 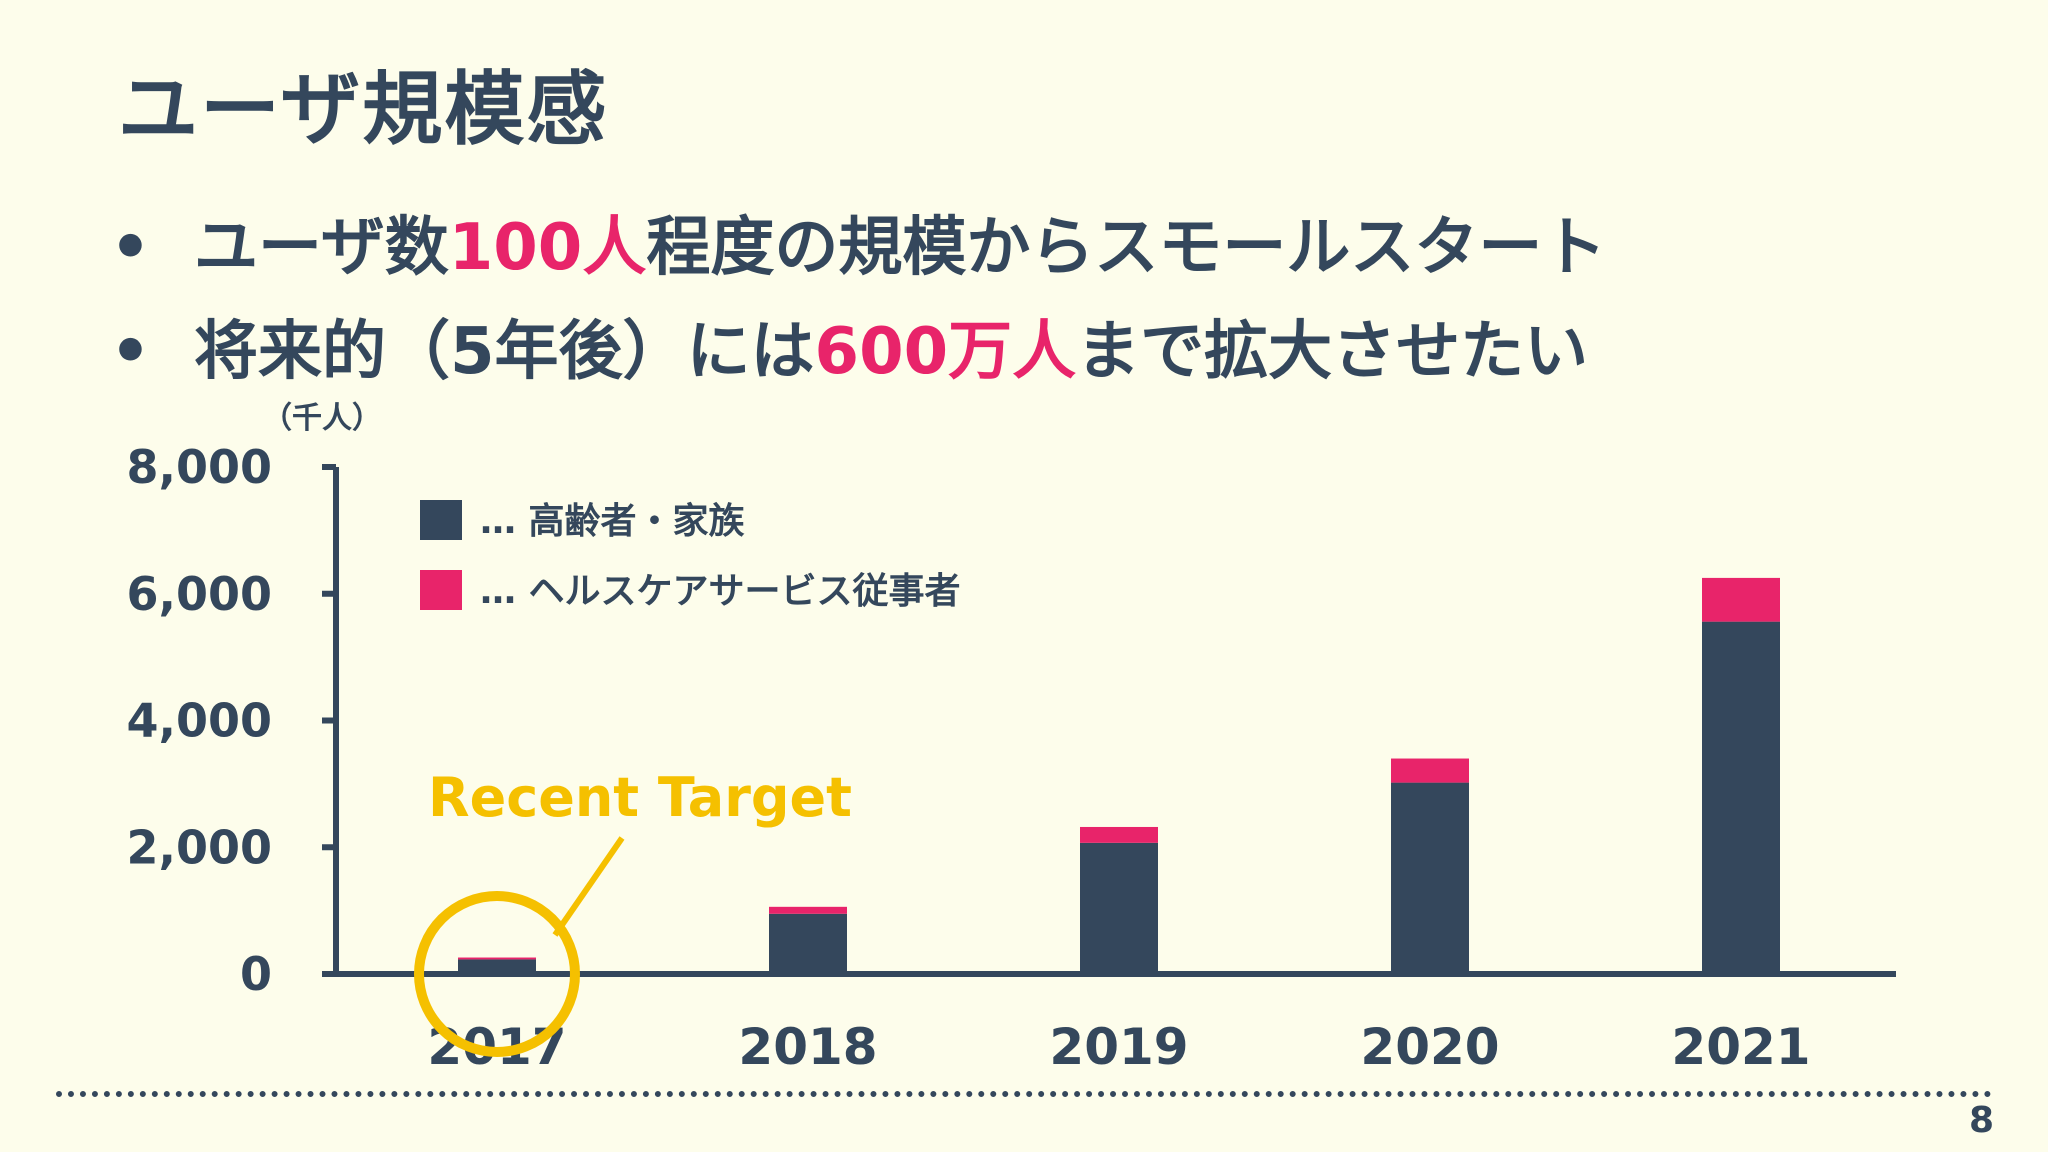 What do you see at coordinates (640, 797) in the screenshot?
I see `recent-target-label: Recent Target` at bounding box center [640, 797].